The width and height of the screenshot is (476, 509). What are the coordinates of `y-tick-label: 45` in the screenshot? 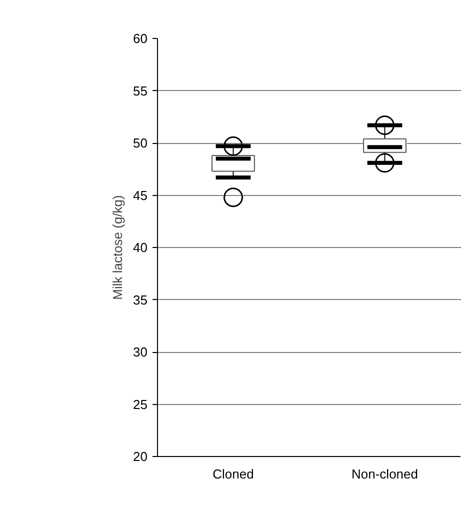 It's located at (140, 195).